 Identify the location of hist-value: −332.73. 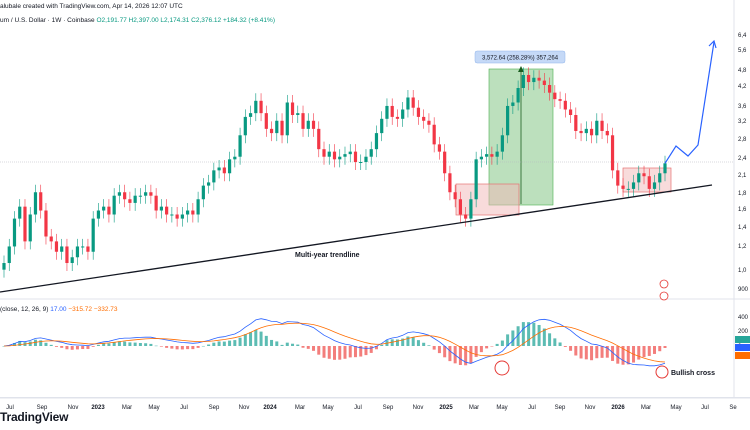
(105, 309).